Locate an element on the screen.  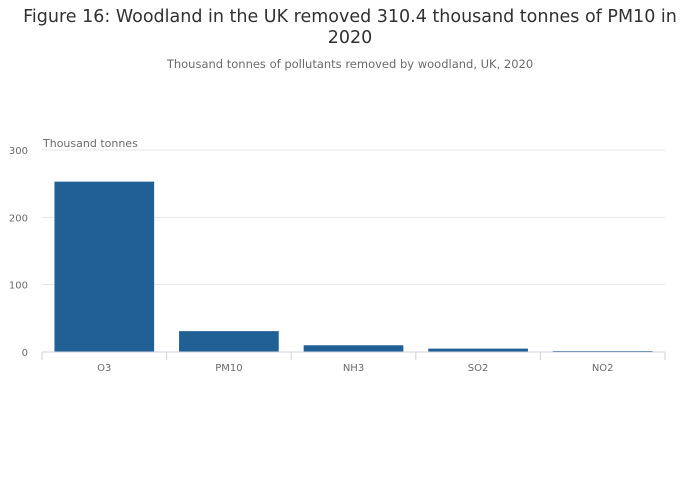
bar-nh3 is located at coordinates (353, 348).